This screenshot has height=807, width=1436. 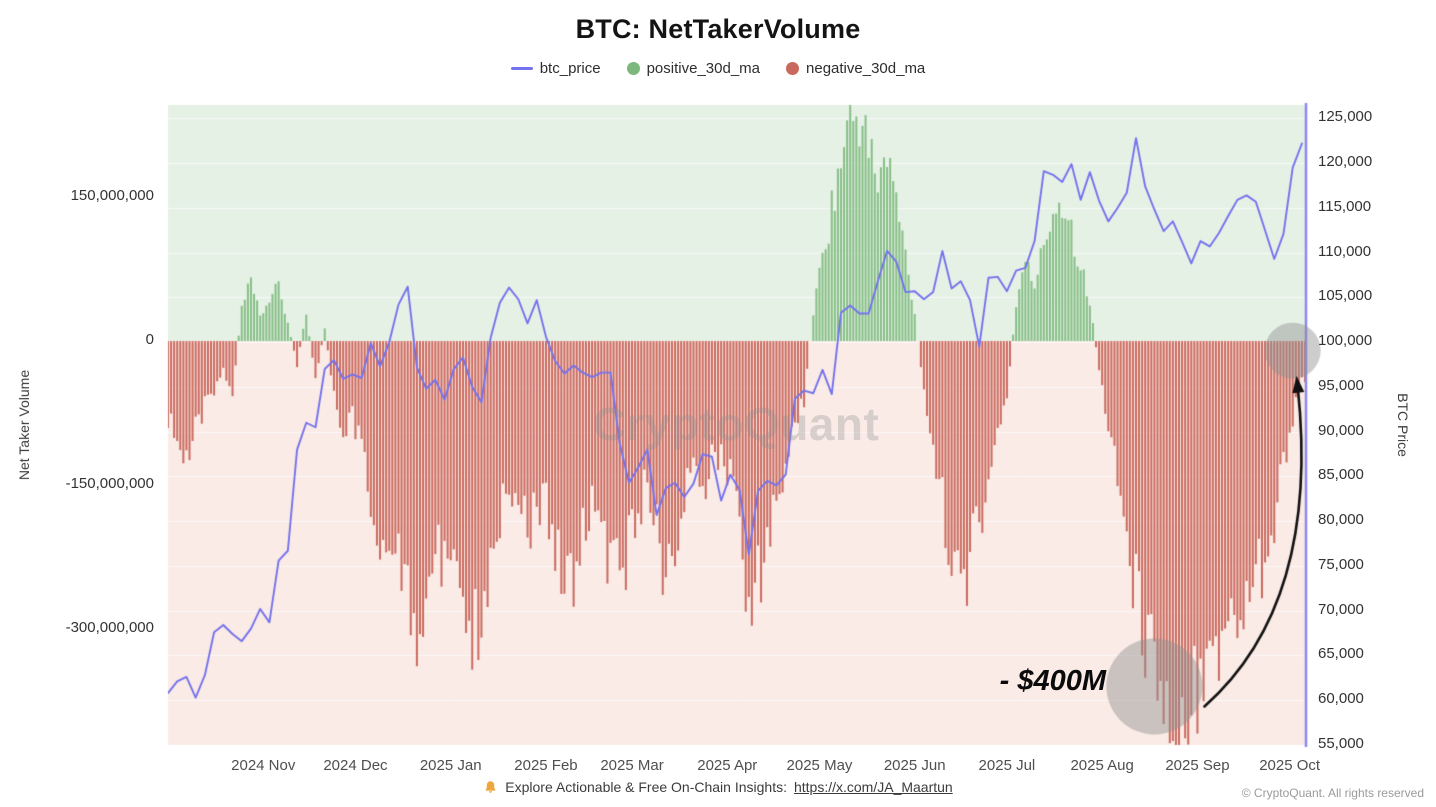 I want to click on annotation-400m-label: - $400M, so click(x=1052, y=681).